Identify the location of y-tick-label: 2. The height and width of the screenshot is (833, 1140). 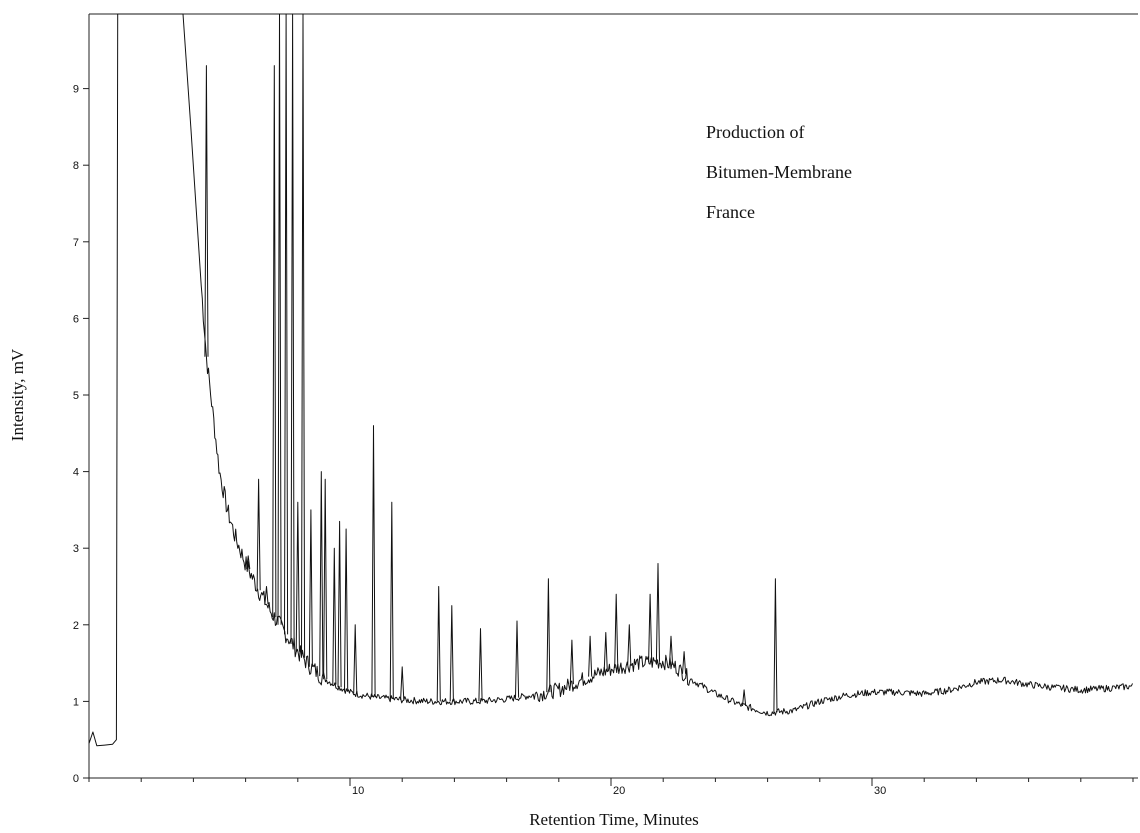
(76, 626).